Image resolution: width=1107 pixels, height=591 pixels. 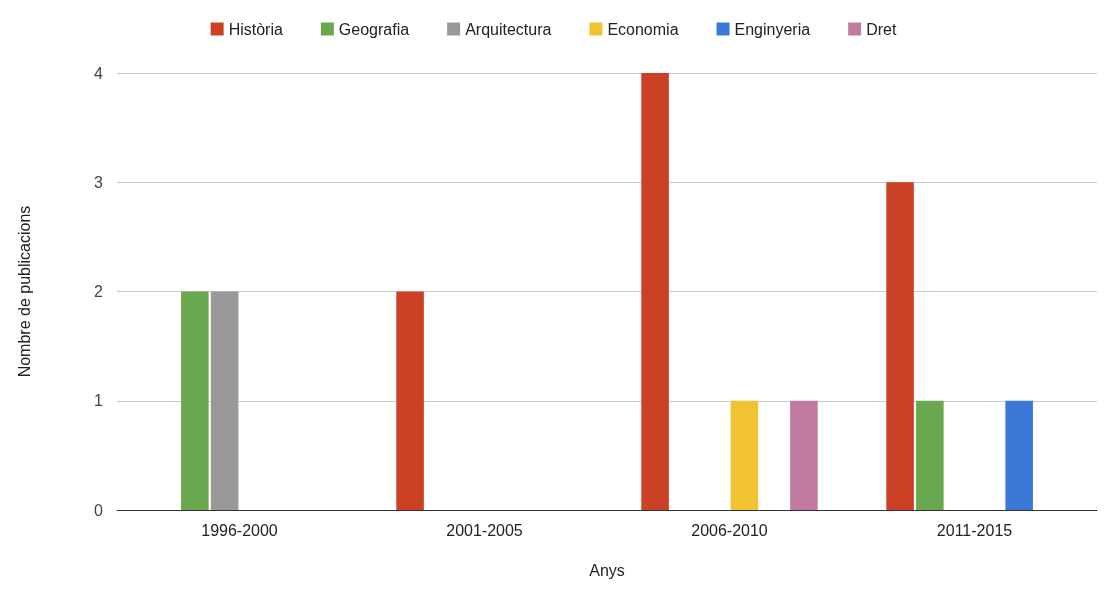 What do you see at coordinates (99, 291) in the screenshot?
I see `y-tick-label: 2` at bounding box center [99, 291].